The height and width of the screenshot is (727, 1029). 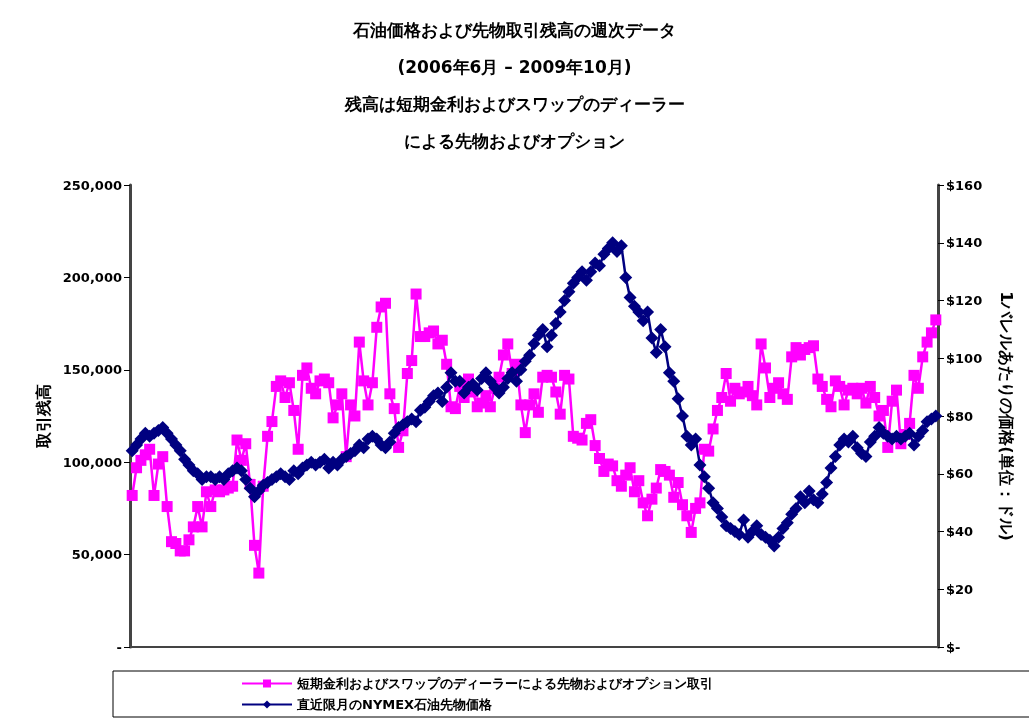 What do you see at coordinates (960, 474) in the screenshot?
I see `y2-tick-label: $60` at bounding box center [960, 474].